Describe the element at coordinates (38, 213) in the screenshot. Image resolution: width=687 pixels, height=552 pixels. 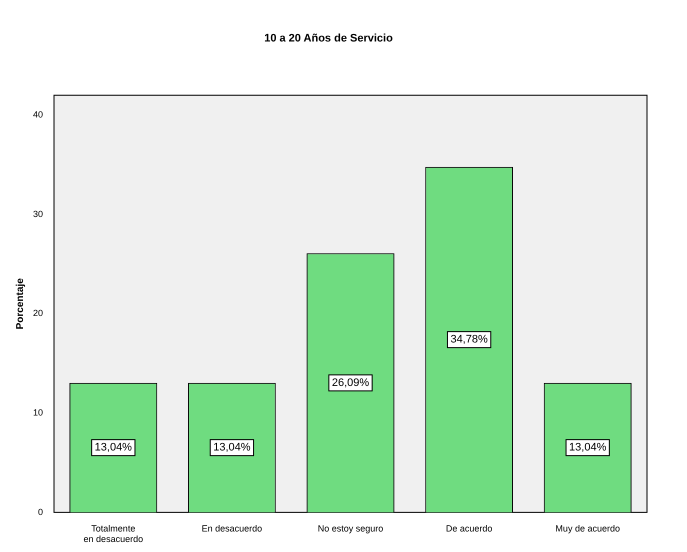
I see `y-tick-label: 30` at that location.